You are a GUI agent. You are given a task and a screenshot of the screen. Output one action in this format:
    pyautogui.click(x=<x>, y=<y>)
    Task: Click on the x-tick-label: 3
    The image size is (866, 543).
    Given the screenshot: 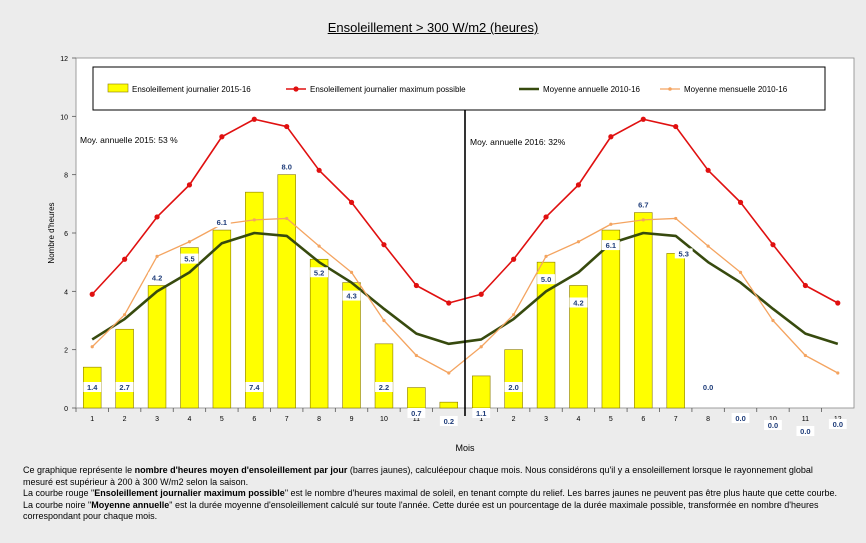 What is the action you would take?
    pyautogui.click(x=157, y=419)
    